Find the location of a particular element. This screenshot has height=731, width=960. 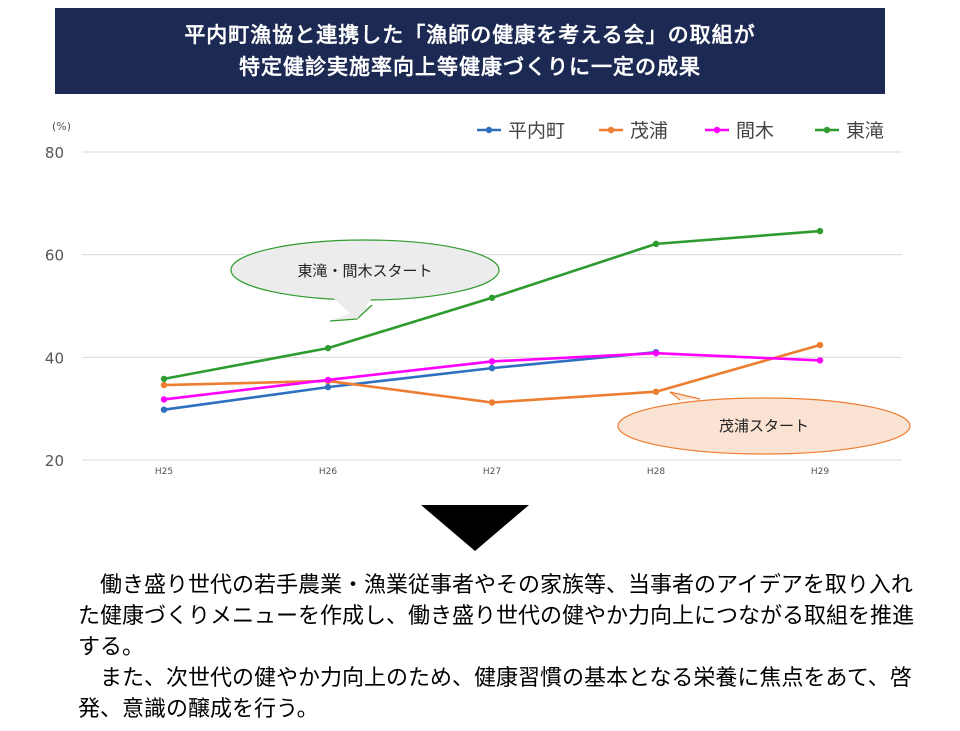

callout-pointer-fill is located at coordinates (352, 308).